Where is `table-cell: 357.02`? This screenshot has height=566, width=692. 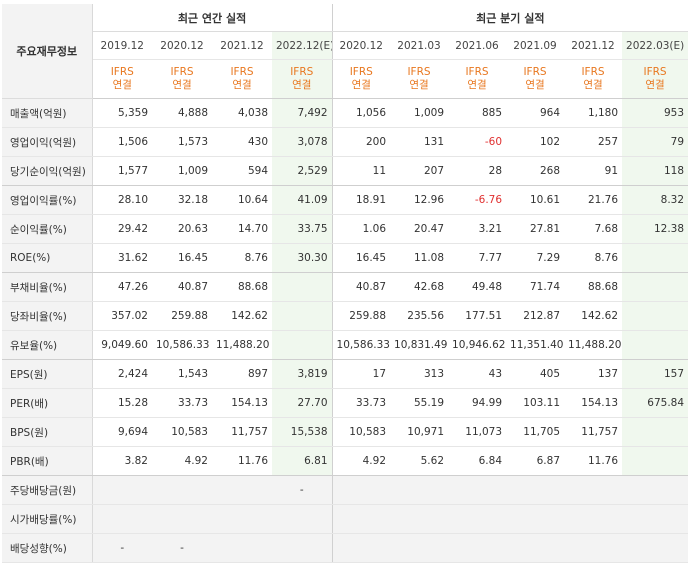 table-cell: 357.02 is located at coordinates (122, 316).